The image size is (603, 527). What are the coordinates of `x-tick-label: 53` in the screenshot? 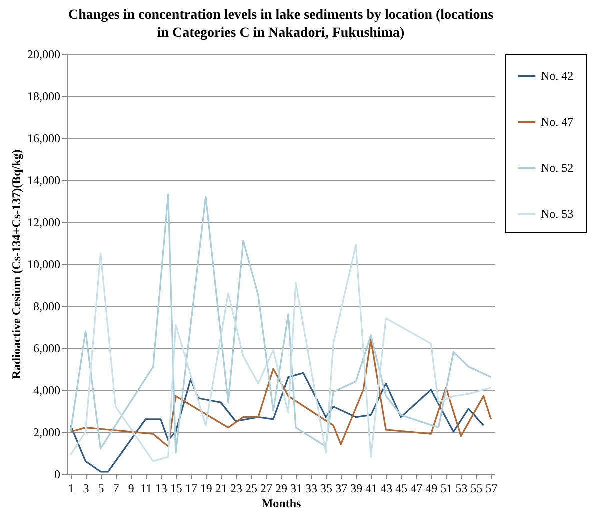 It's located at (462, 489).